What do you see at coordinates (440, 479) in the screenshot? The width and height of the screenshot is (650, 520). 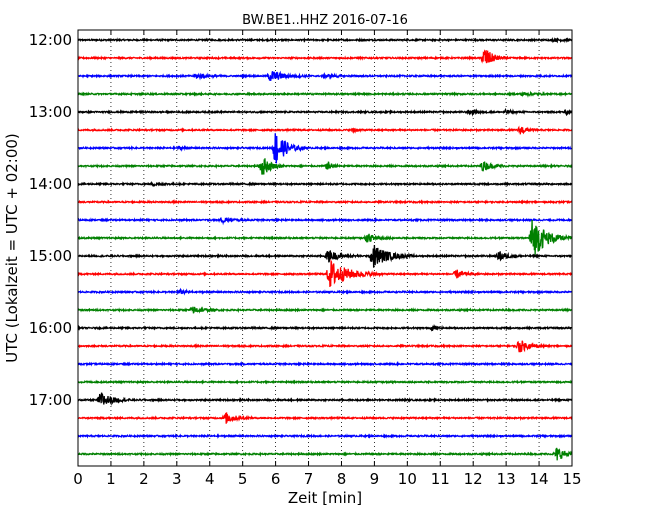 I see `x-tick-label: 11` at bounding box center [440, 479].